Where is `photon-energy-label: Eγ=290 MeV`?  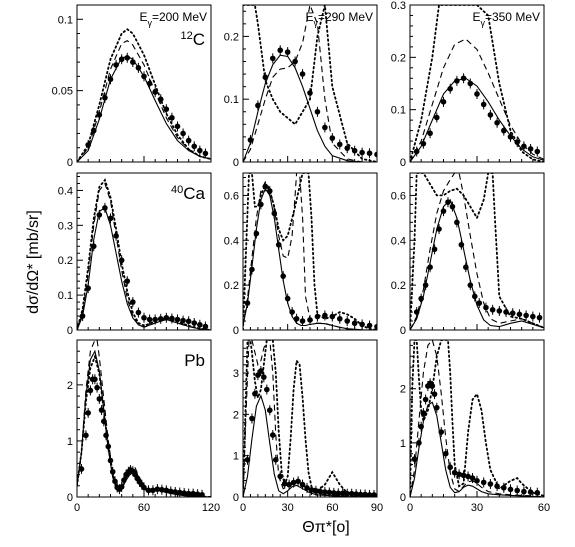
photon-energy-label: Eγ=290 MeV is located at coordinates (339, 19).